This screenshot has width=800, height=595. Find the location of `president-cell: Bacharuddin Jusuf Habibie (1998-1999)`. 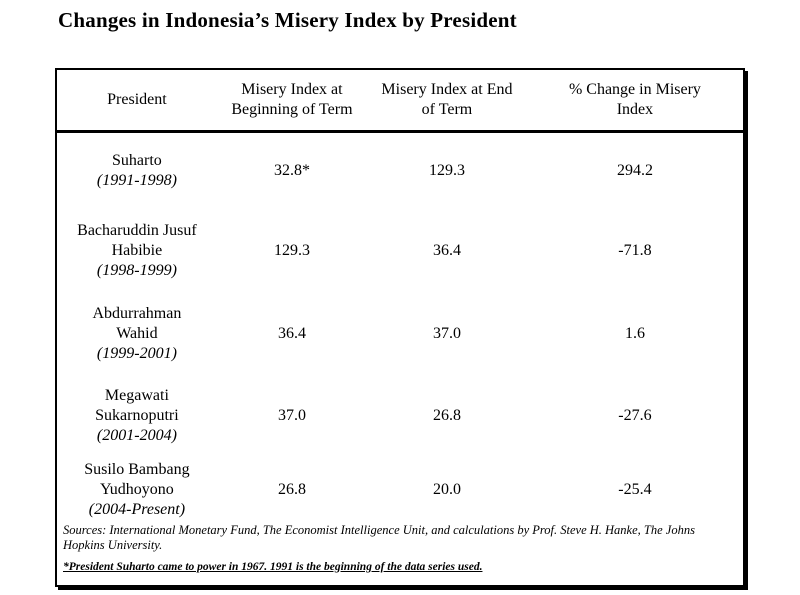

president-cell: Bacharuddin Jusuf Habibie (1998-1999) is located at coordinates (137, 251).